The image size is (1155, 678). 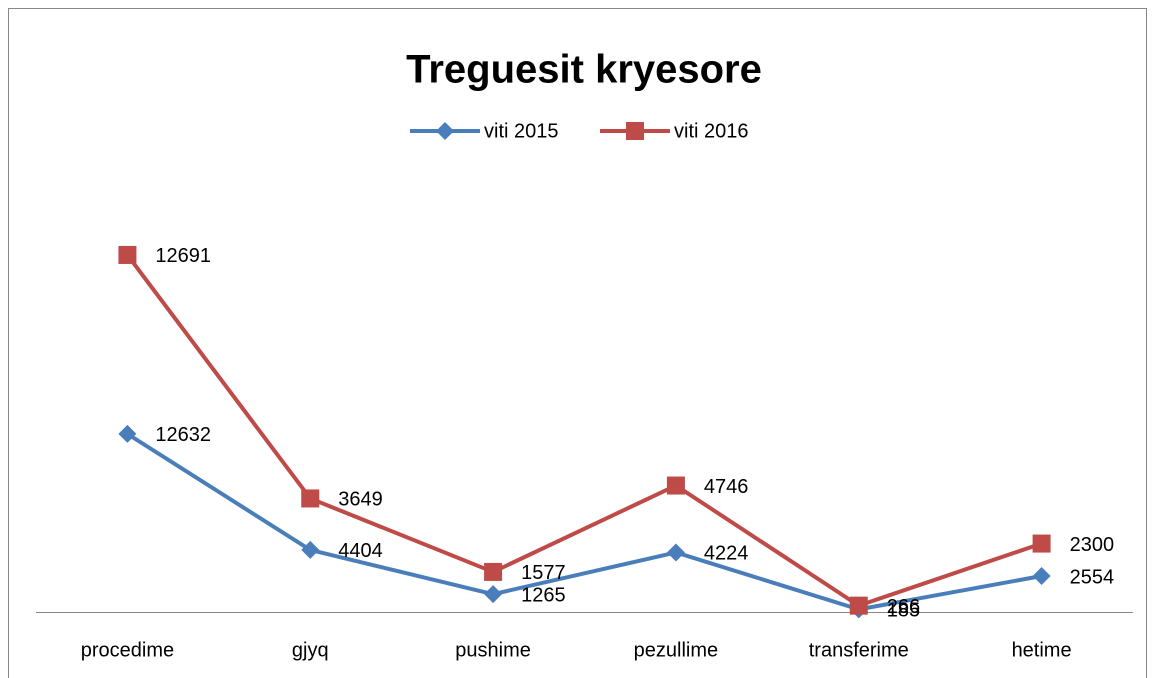 I want to click on data-label: 12691, so click(x=183, y=256).